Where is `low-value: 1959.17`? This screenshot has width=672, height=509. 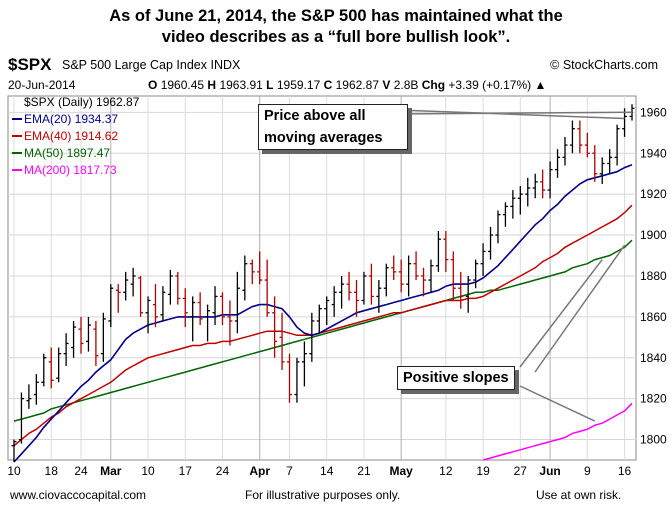
low-value: 1959.17 is located at coordinates (298, 85).